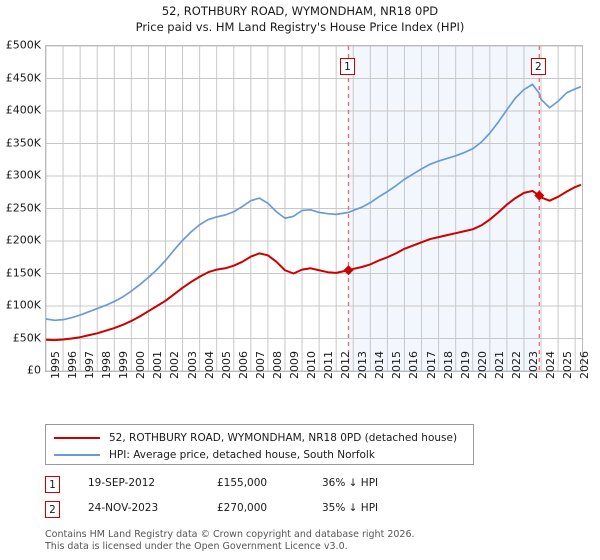  Describe the element at coordinates (26, 337) in the screenshot. I see `y-axis-tick-label: £50K` at that location.